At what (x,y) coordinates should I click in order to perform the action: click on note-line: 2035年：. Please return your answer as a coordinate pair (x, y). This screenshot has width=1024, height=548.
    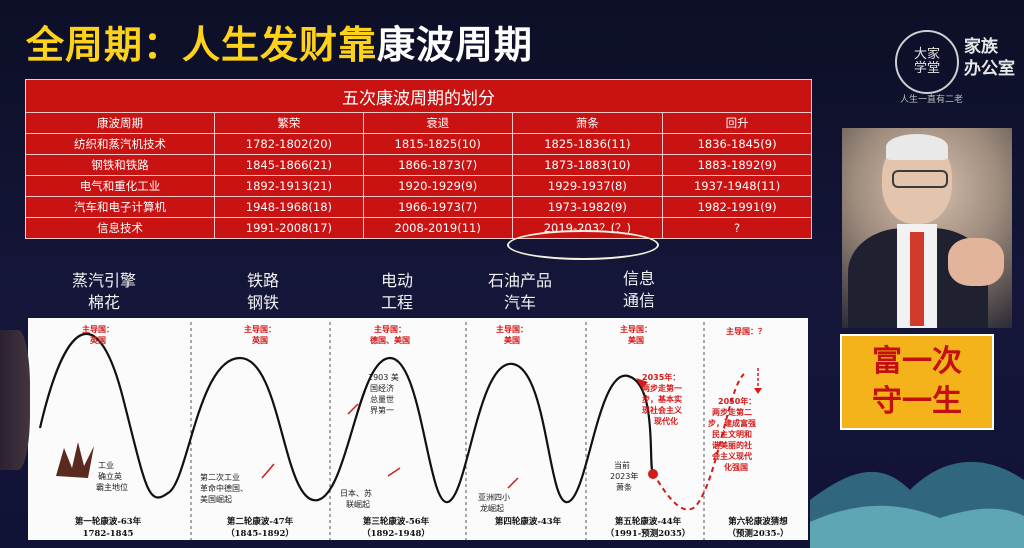
    Looking at the image, I should click on (661, 377).